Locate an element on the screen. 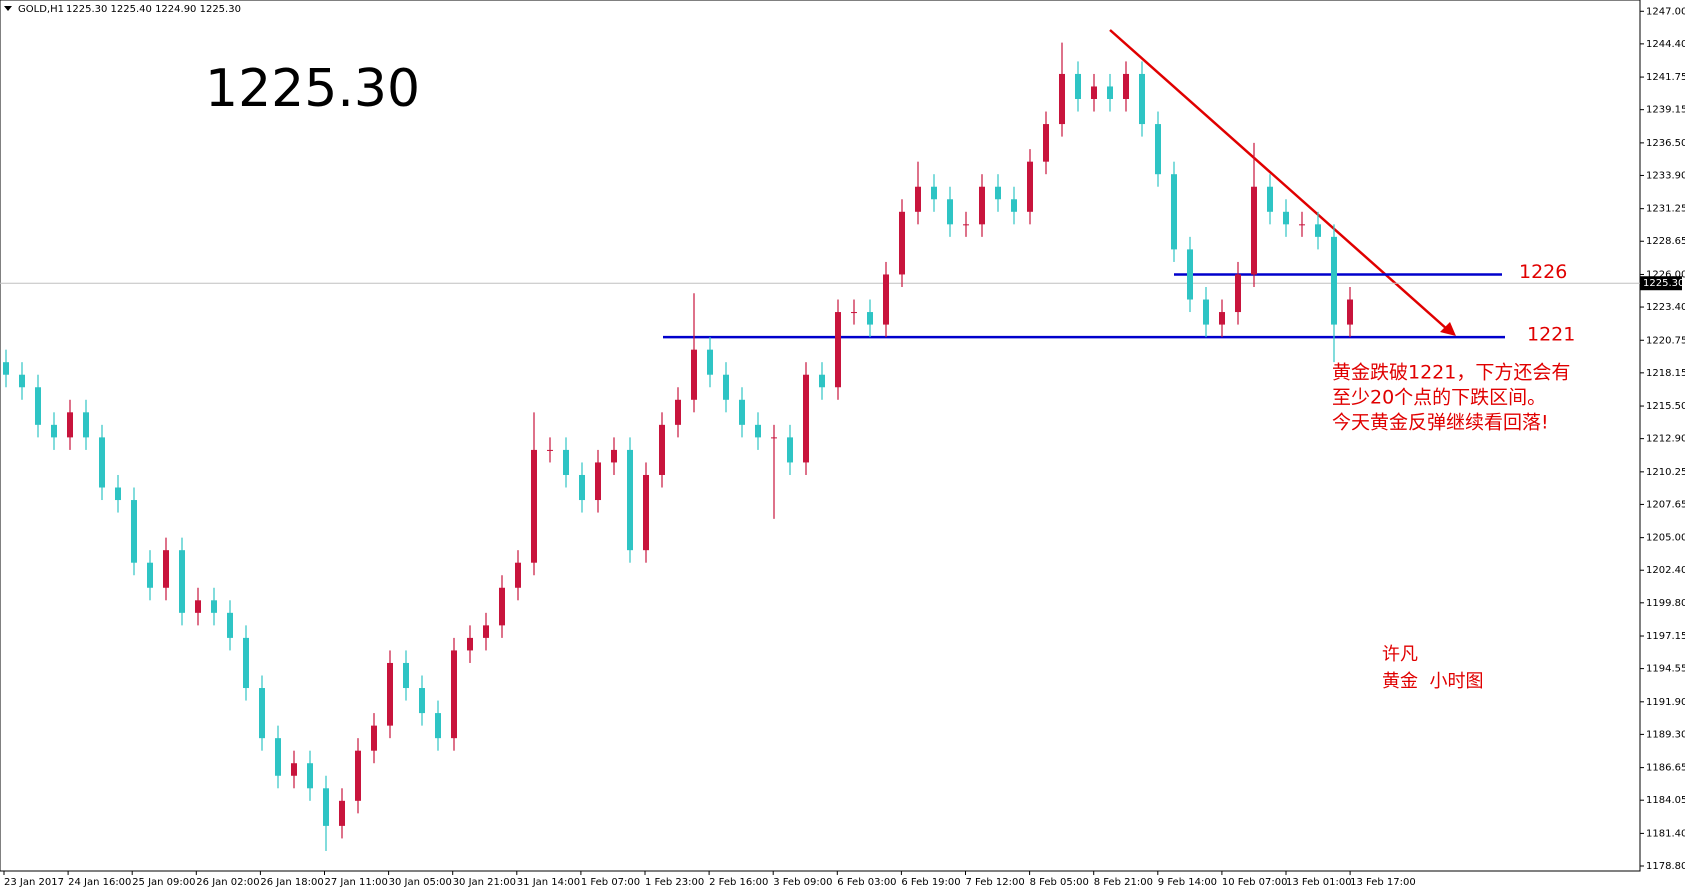  y-tick-label: 1231.25 is located at coordinates (1665, 209).